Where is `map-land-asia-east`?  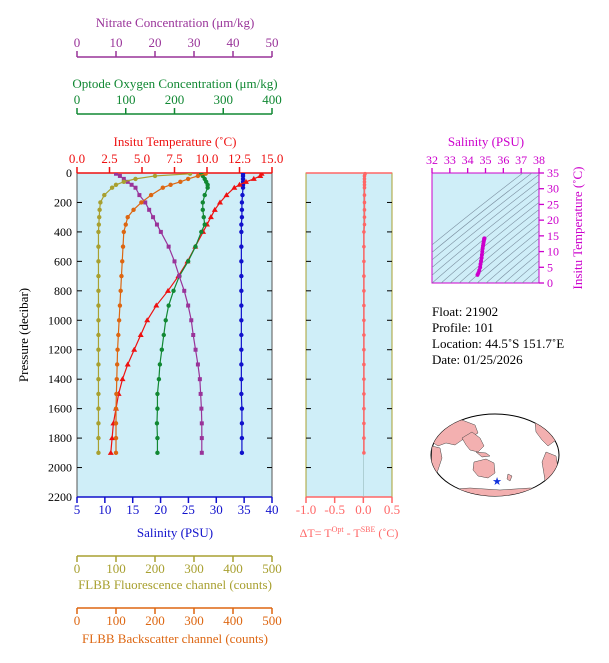 map-land-asia-east is located at coordinates (473, 442).